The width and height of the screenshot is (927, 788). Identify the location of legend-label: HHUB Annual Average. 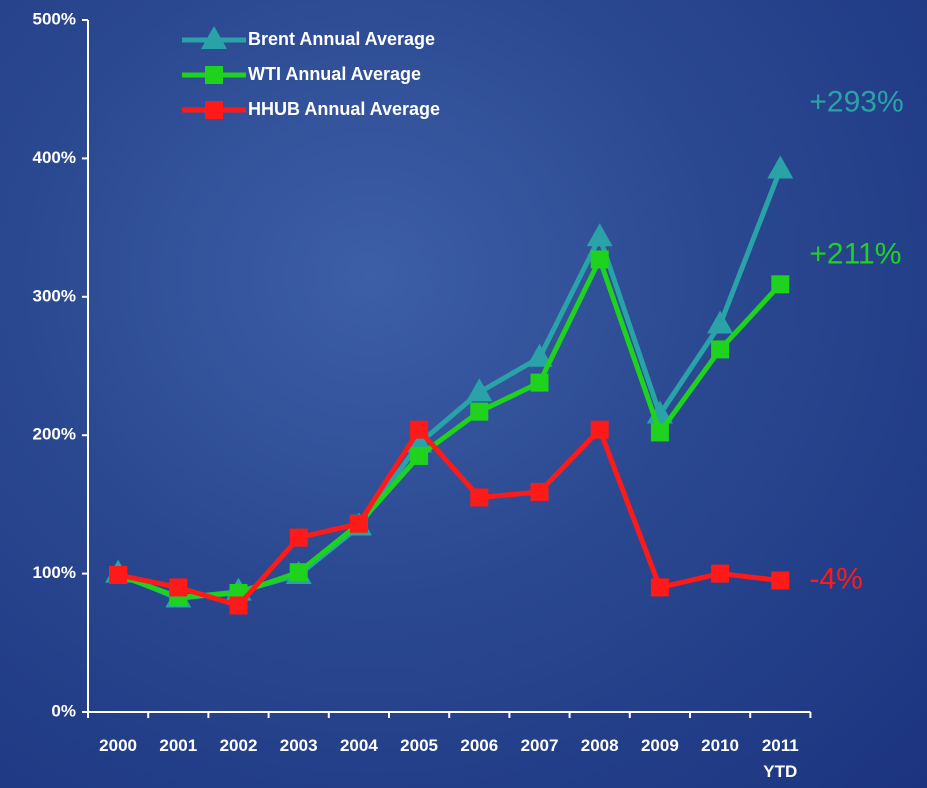
(344, 109).